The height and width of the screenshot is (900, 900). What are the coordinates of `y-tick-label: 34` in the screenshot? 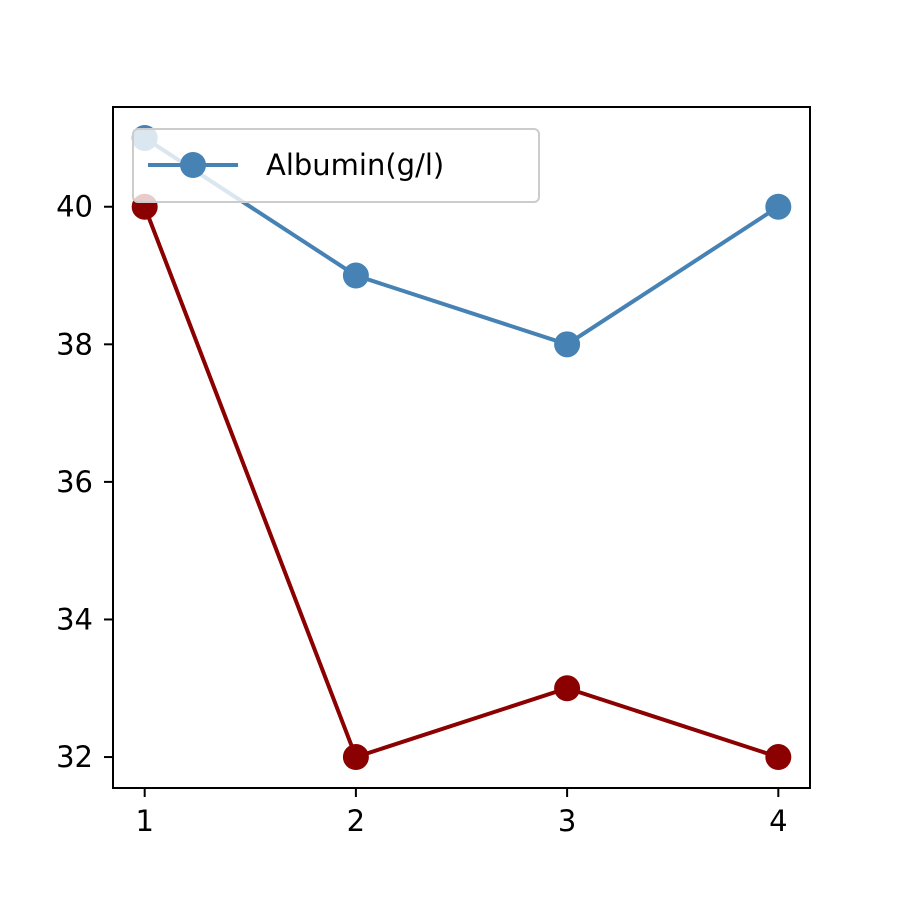 It's located at (74, 619).